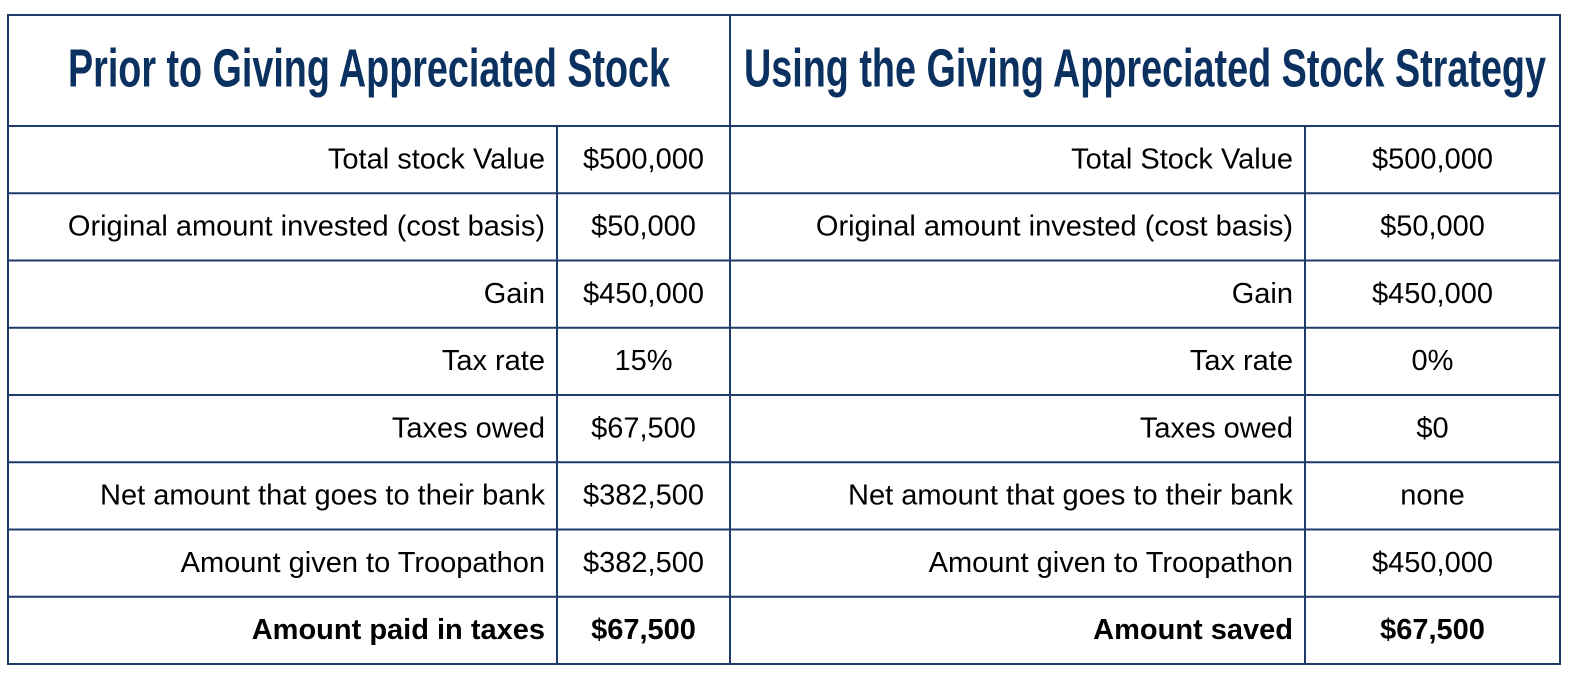  I want to click on row-value: none, so click(1432, 496).